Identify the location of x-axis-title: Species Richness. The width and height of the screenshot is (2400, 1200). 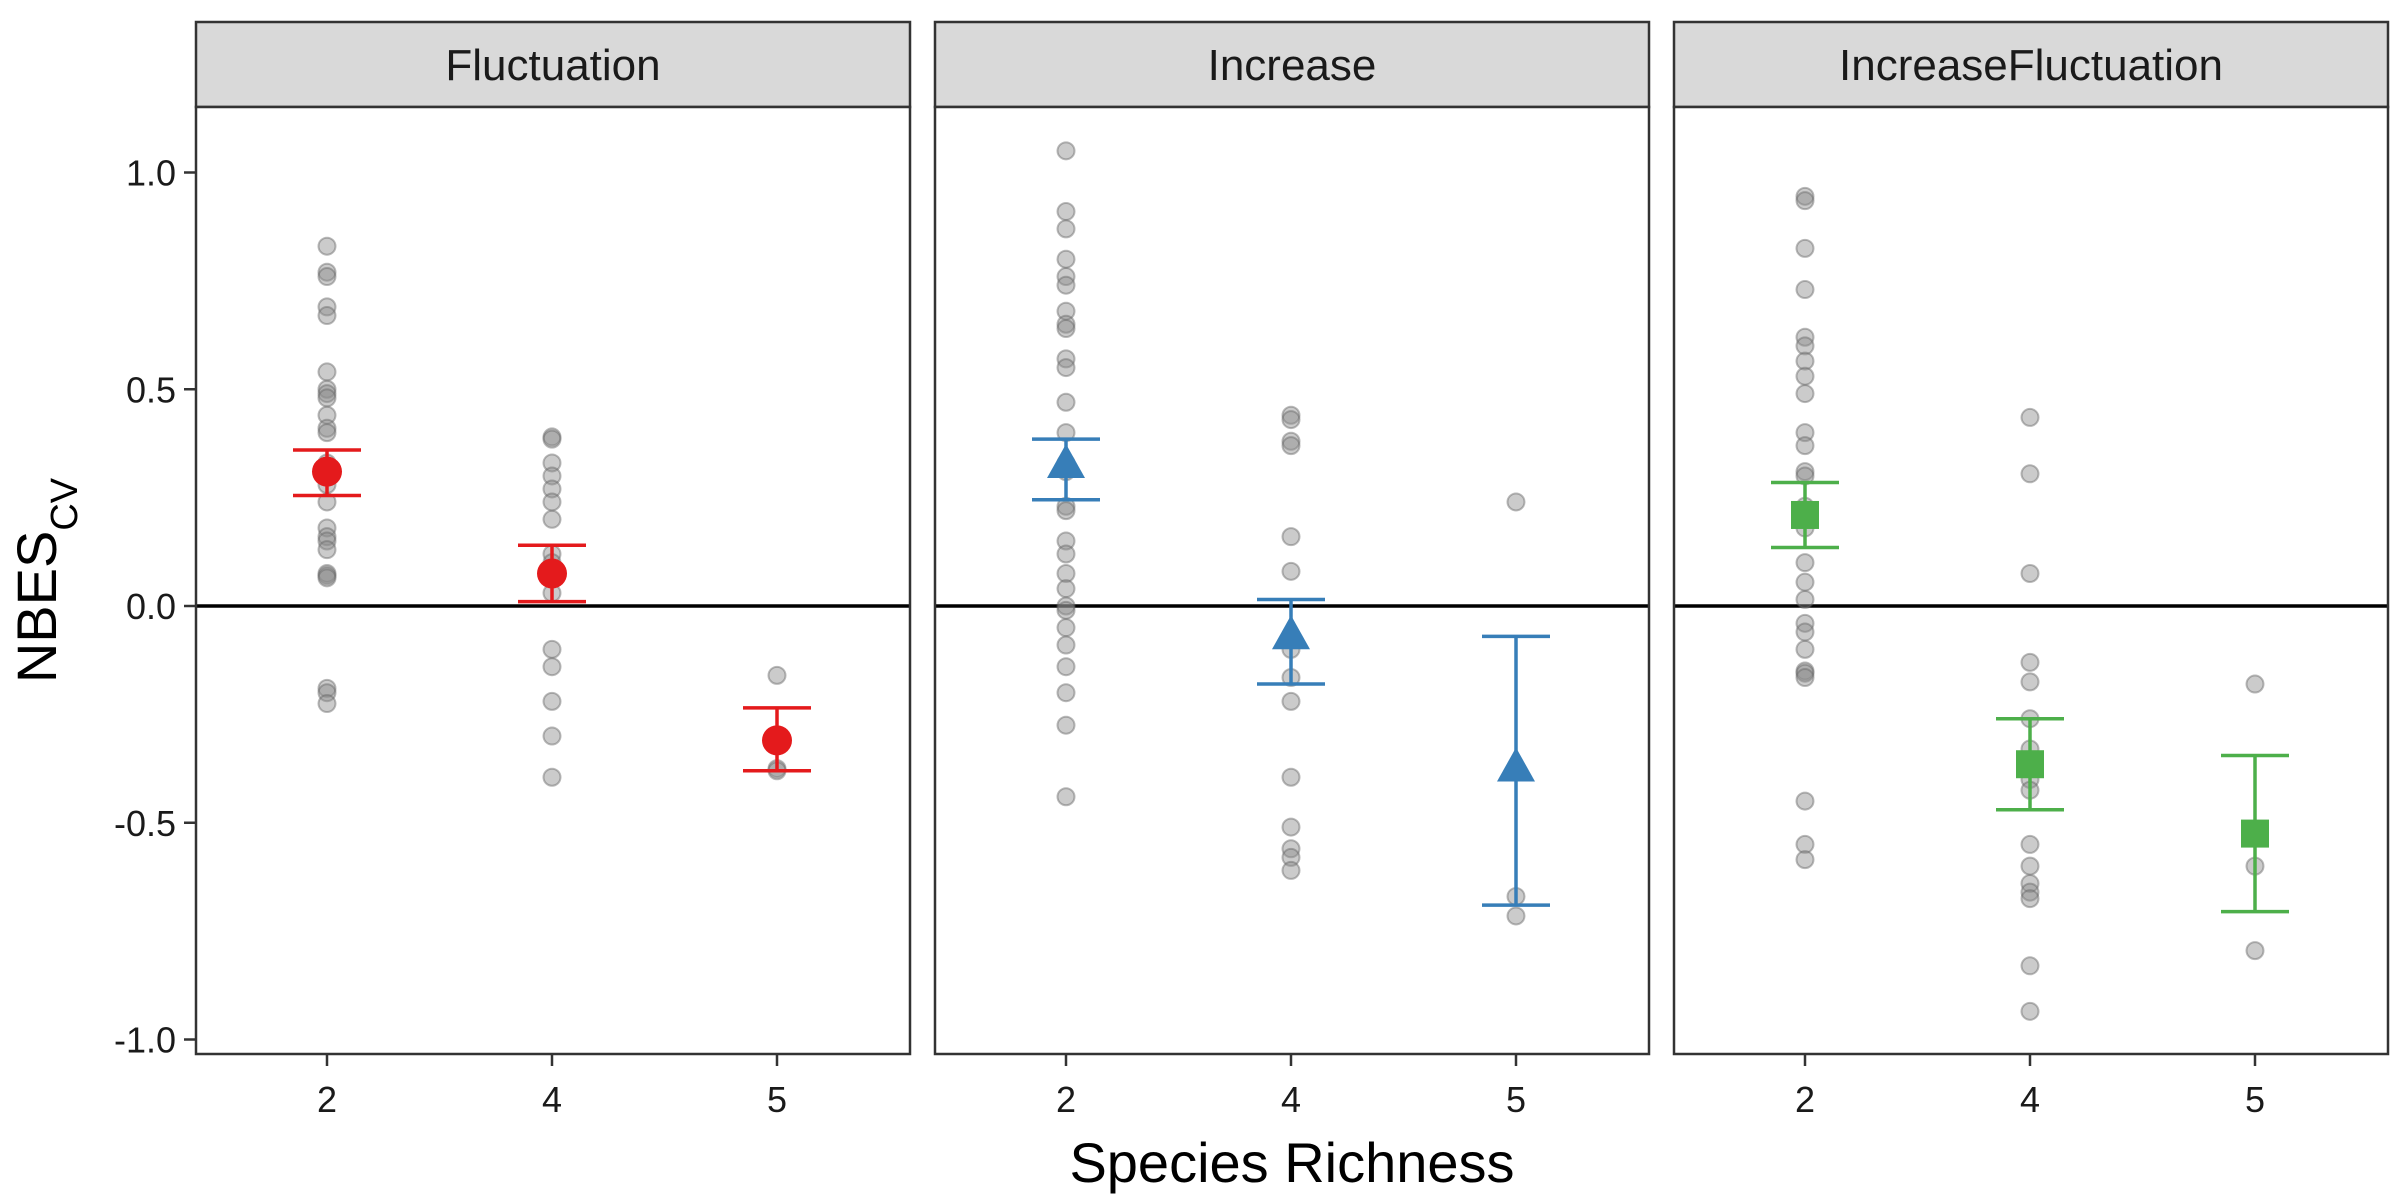
(1291, 1162).